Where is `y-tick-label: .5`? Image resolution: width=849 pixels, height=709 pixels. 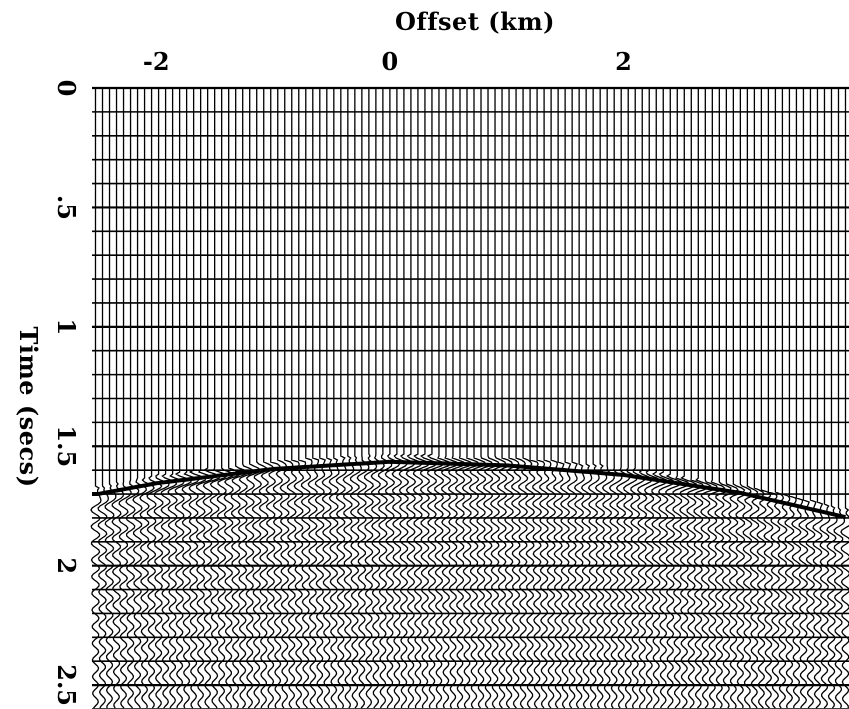 y-tick-label: .5 is located at coordinates (66, 207).